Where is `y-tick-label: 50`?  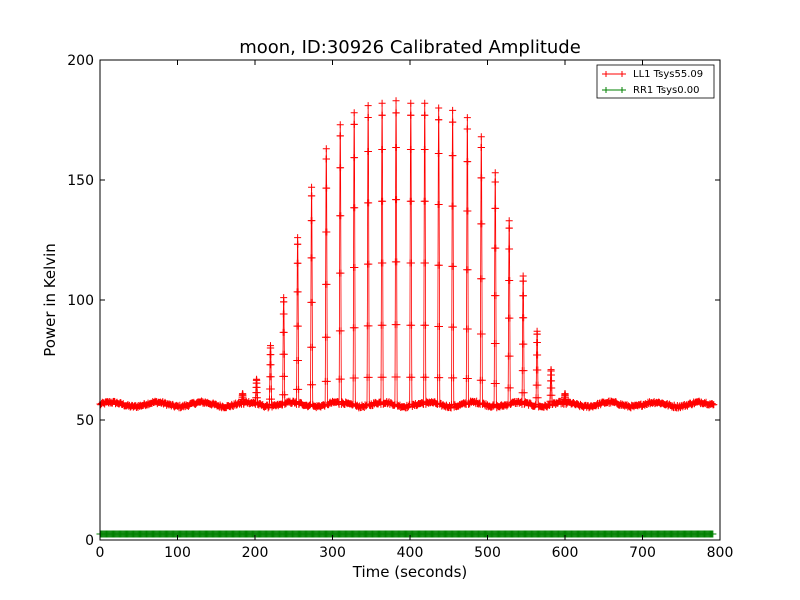 y-tick-label: 50 is located at coordinates (85, 421).